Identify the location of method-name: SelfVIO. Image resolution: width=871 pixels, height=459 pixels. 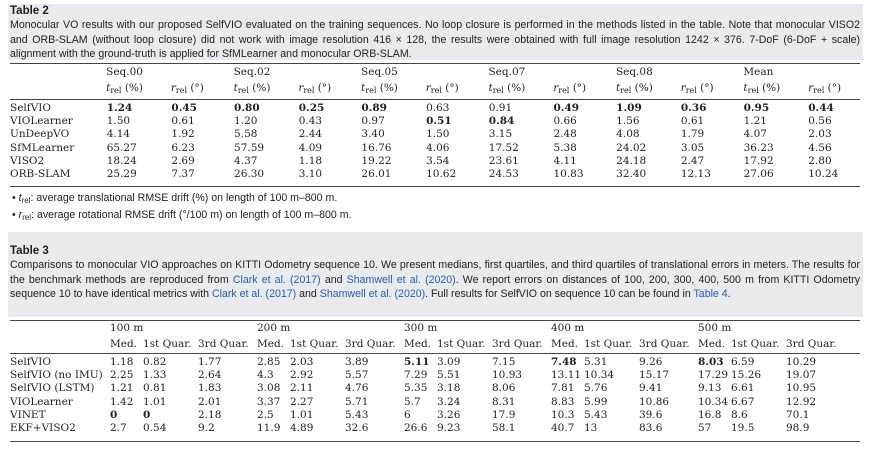
(30, 362).